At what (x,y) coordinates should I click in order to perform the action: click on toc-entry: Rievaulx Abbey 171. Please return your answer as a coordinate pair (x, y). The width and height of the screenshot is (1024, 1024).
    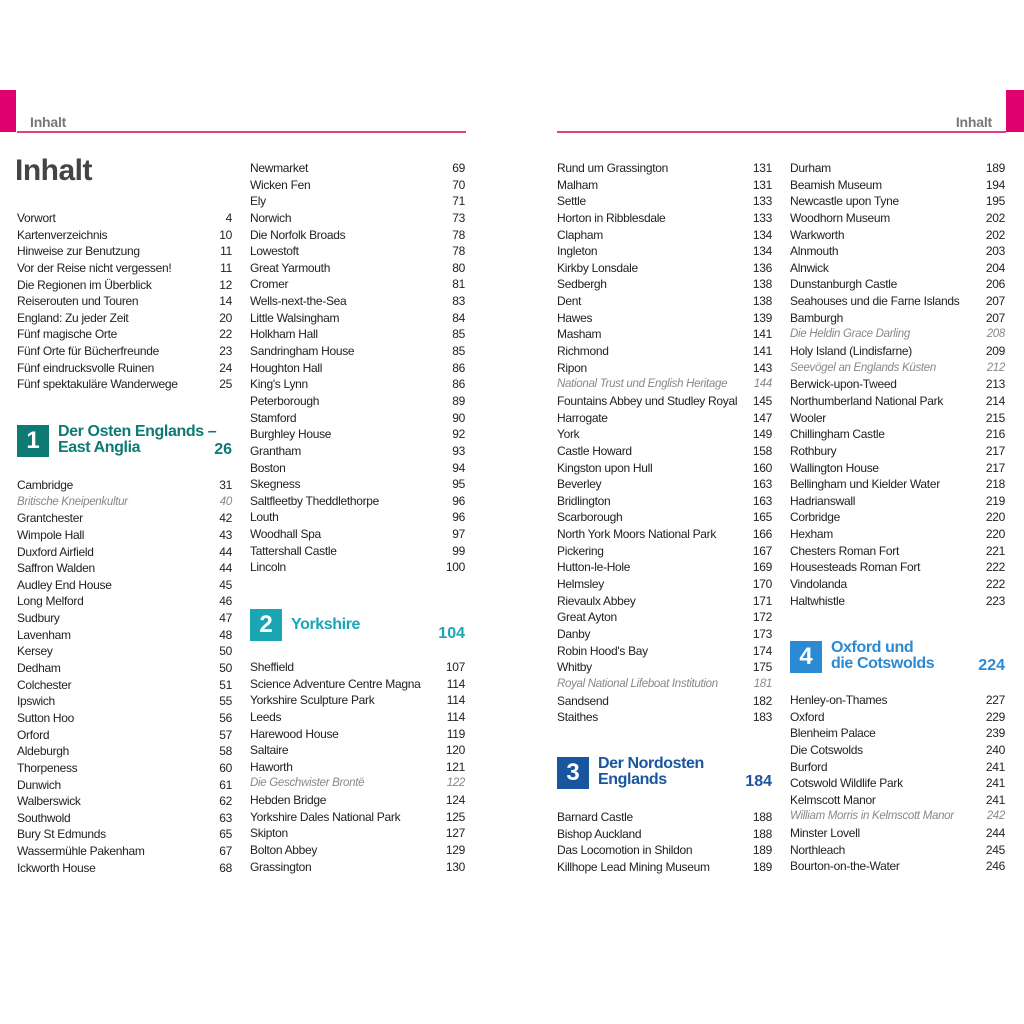
    Looking at the image, I should click on (664, 601).